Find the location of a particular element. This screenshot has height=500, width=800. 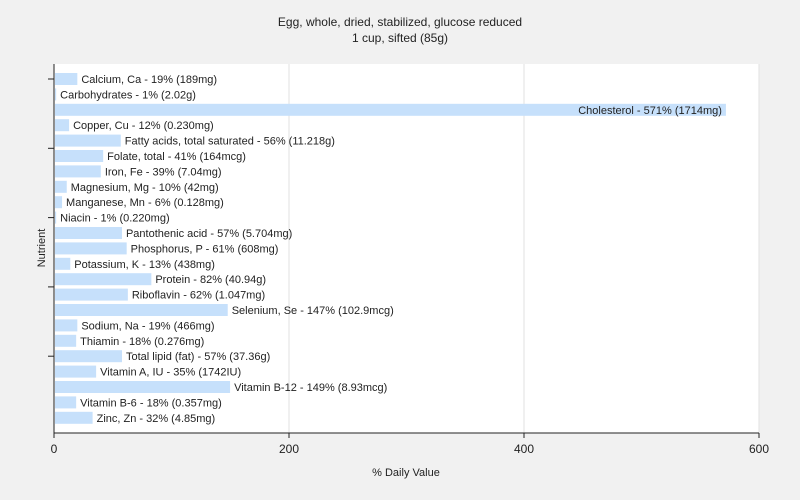

bar-label: Manganese, Mn - 6% (0.128mg) is located at coordinates (145, 203).